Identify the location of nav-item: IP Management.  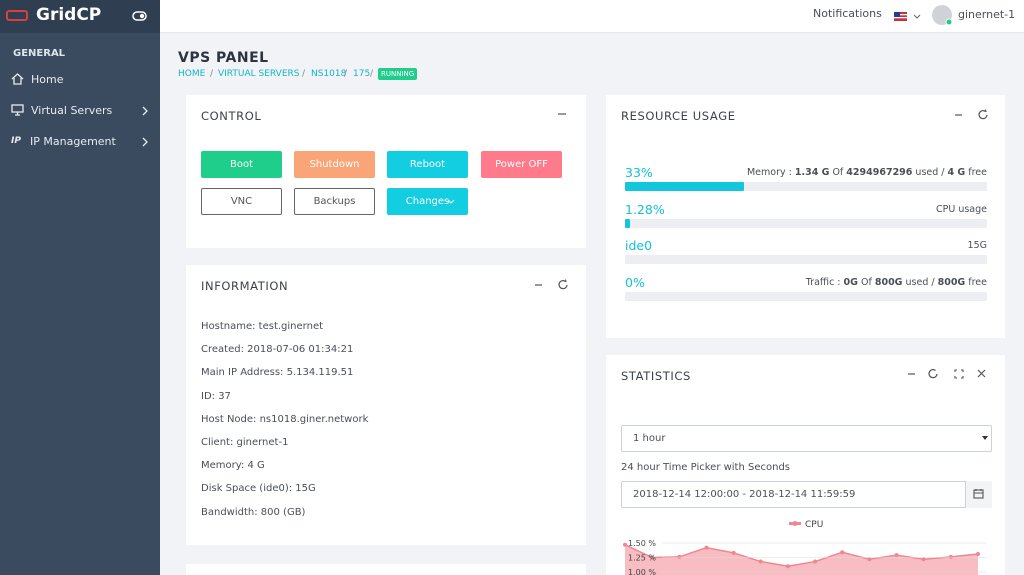
(73, 141).